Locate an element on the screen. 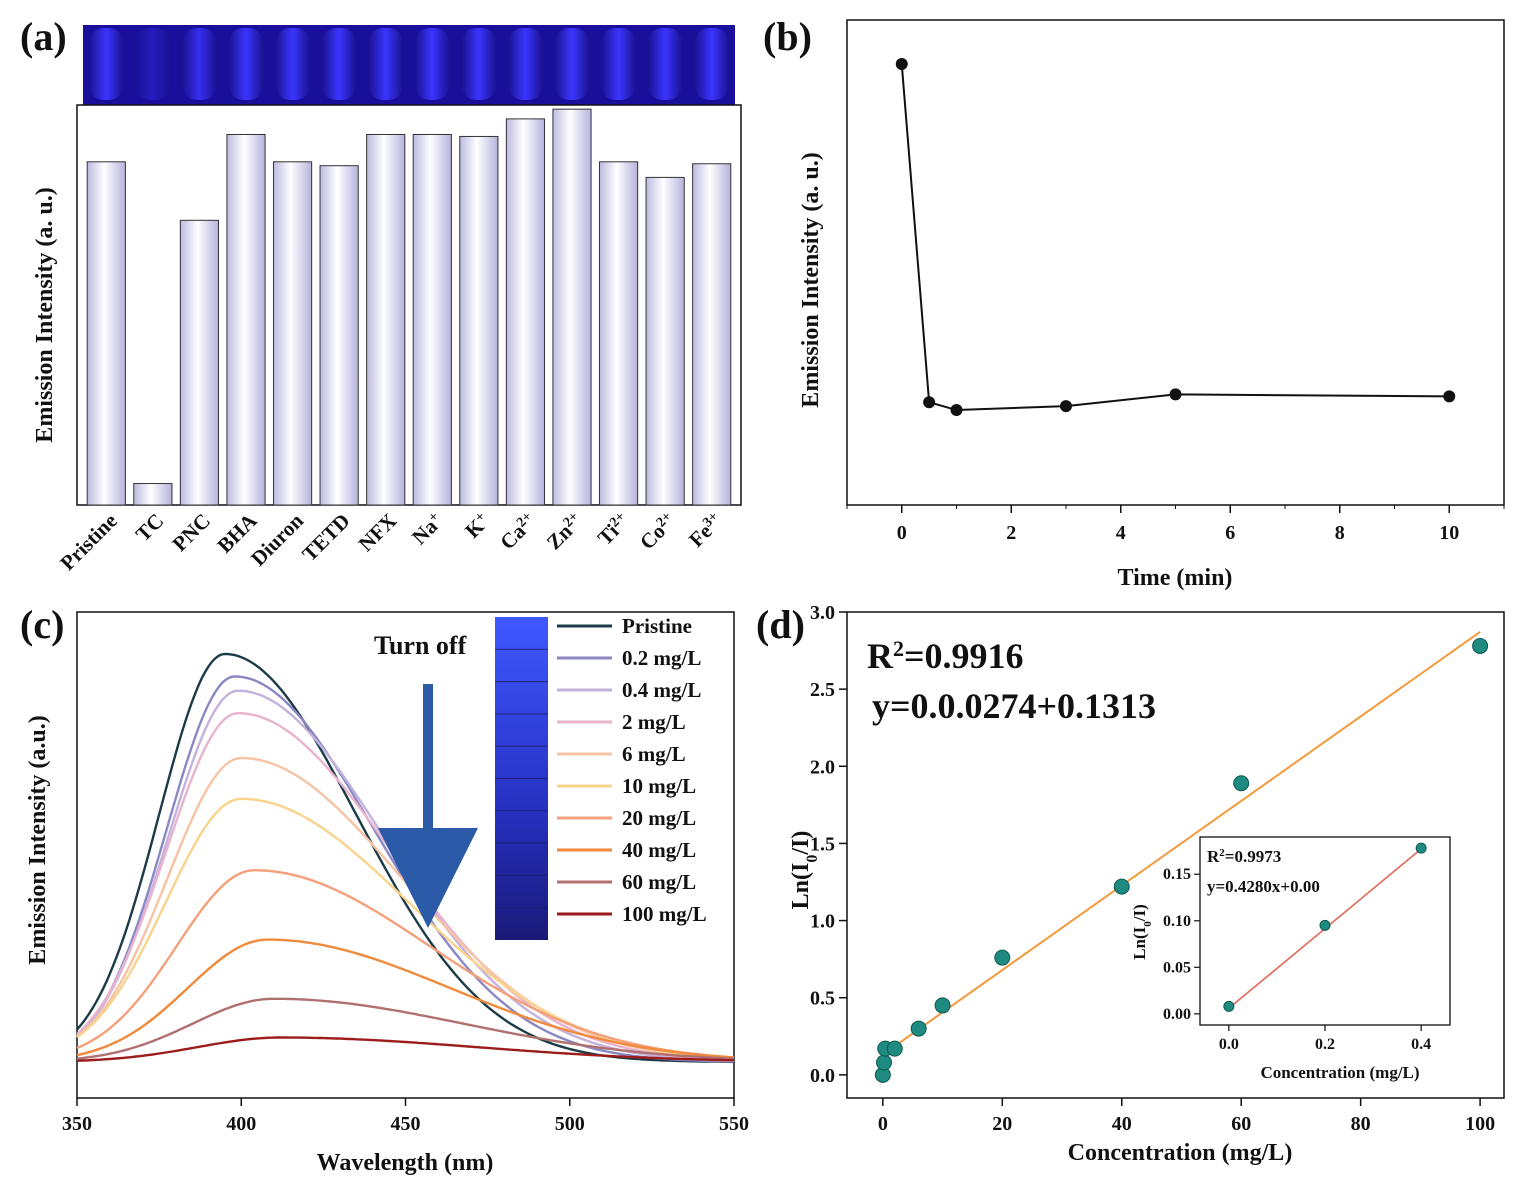 The image size is (1521, 1186). c-xtick-label-3: 500 is located at coordinates (570, 1124).